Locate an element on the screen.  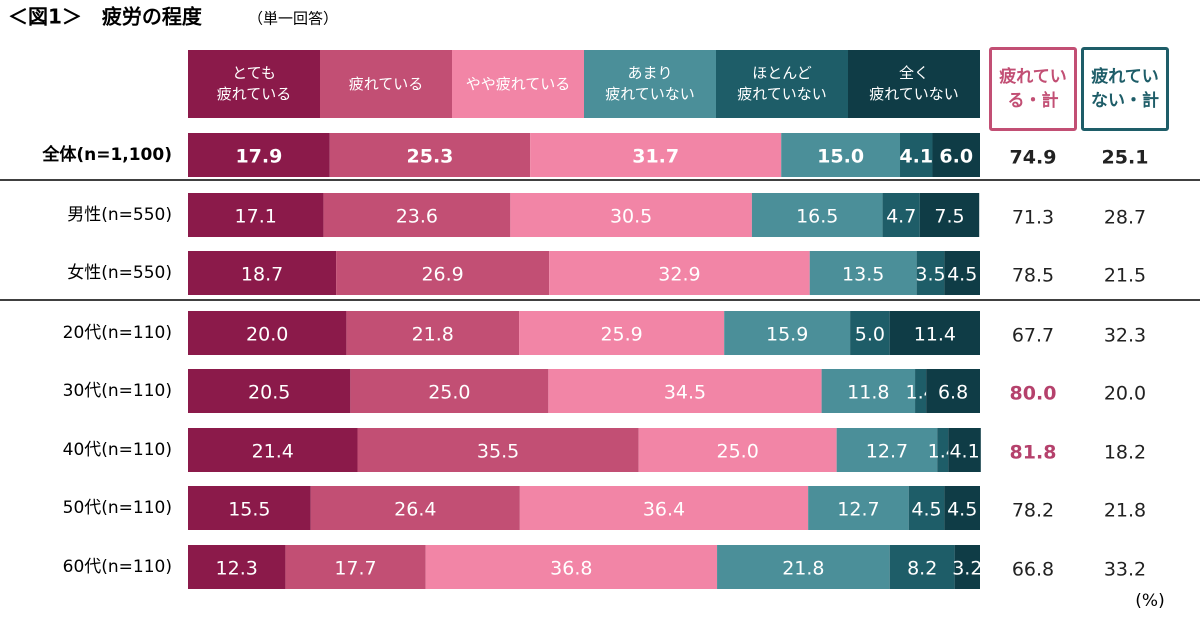
value-label: 4.1 is located at coordinates (916, 157).